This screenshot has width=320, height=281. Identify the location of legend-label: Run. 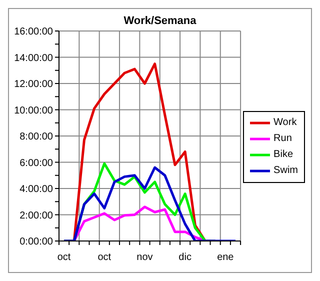
(283, 139).